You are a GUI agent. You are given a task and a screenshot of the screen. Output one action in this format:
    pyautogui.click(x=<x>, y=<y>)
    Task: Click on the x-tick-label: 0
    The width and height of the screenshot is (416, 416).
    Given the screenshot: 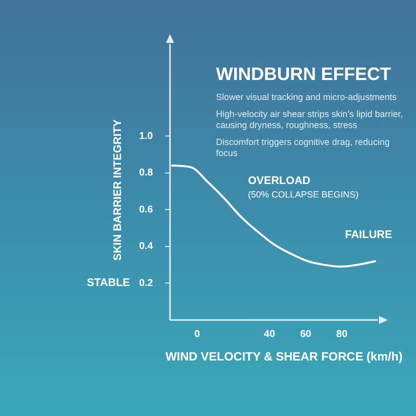 What is the action you would take?
    pyautogui.click(x=197, y=334)
    